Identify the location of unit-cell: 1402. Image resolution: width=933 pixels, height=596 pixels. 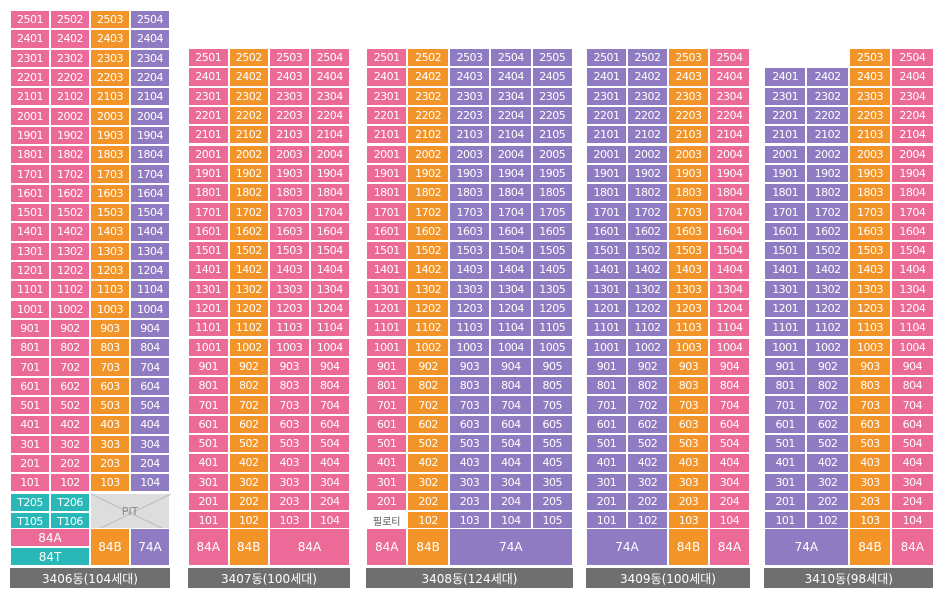
(827, 270).